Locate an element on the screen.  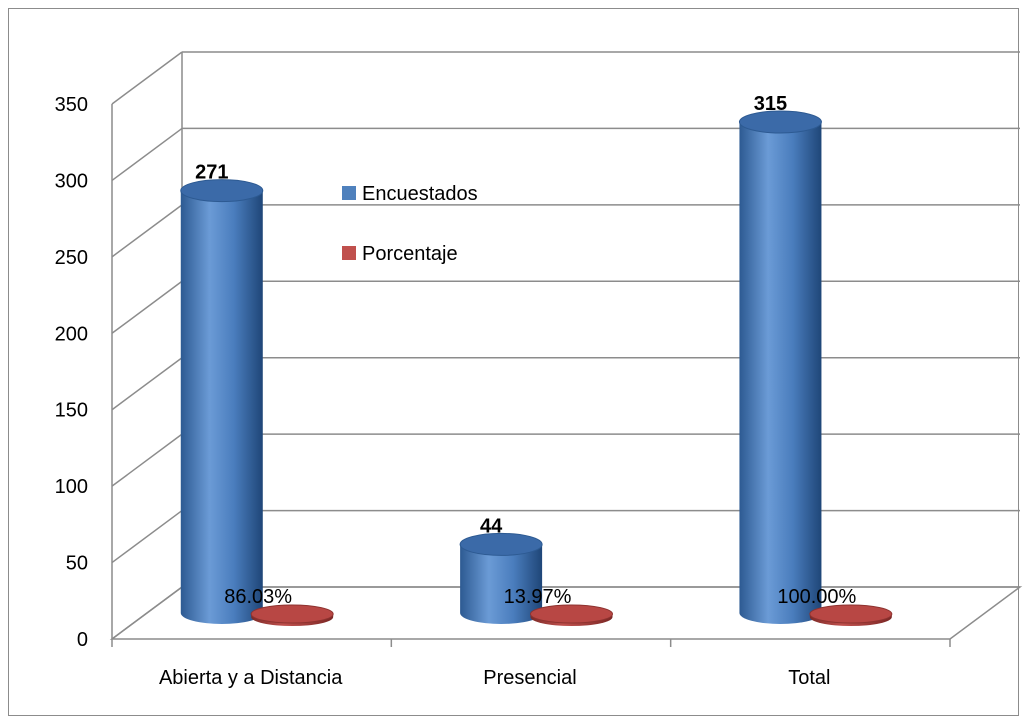
legend-label-porcentaje: Porcentaje is located at coordinates (410, 254).